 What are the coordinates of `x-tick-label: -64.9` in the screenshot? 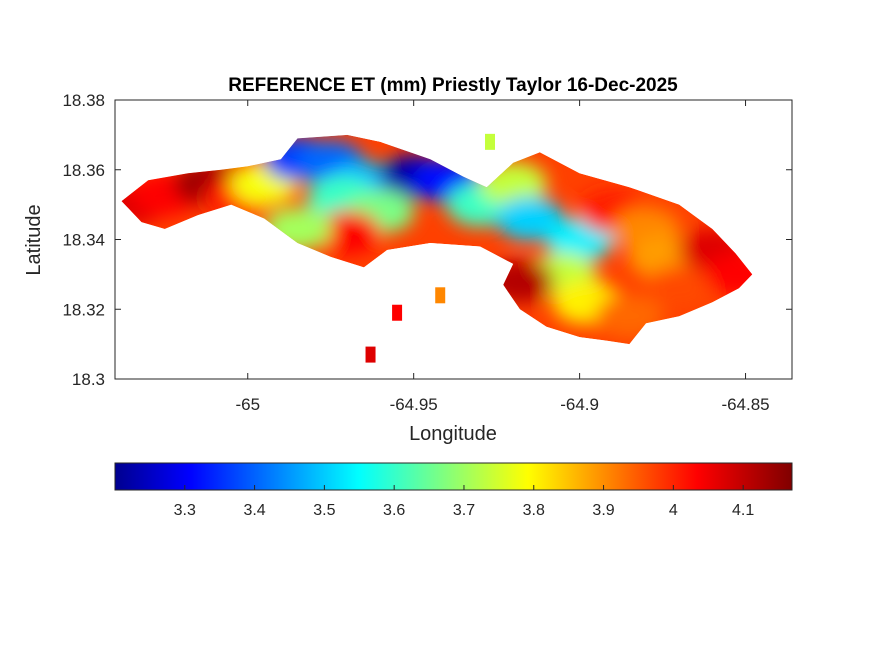 It's located at (579, 404).